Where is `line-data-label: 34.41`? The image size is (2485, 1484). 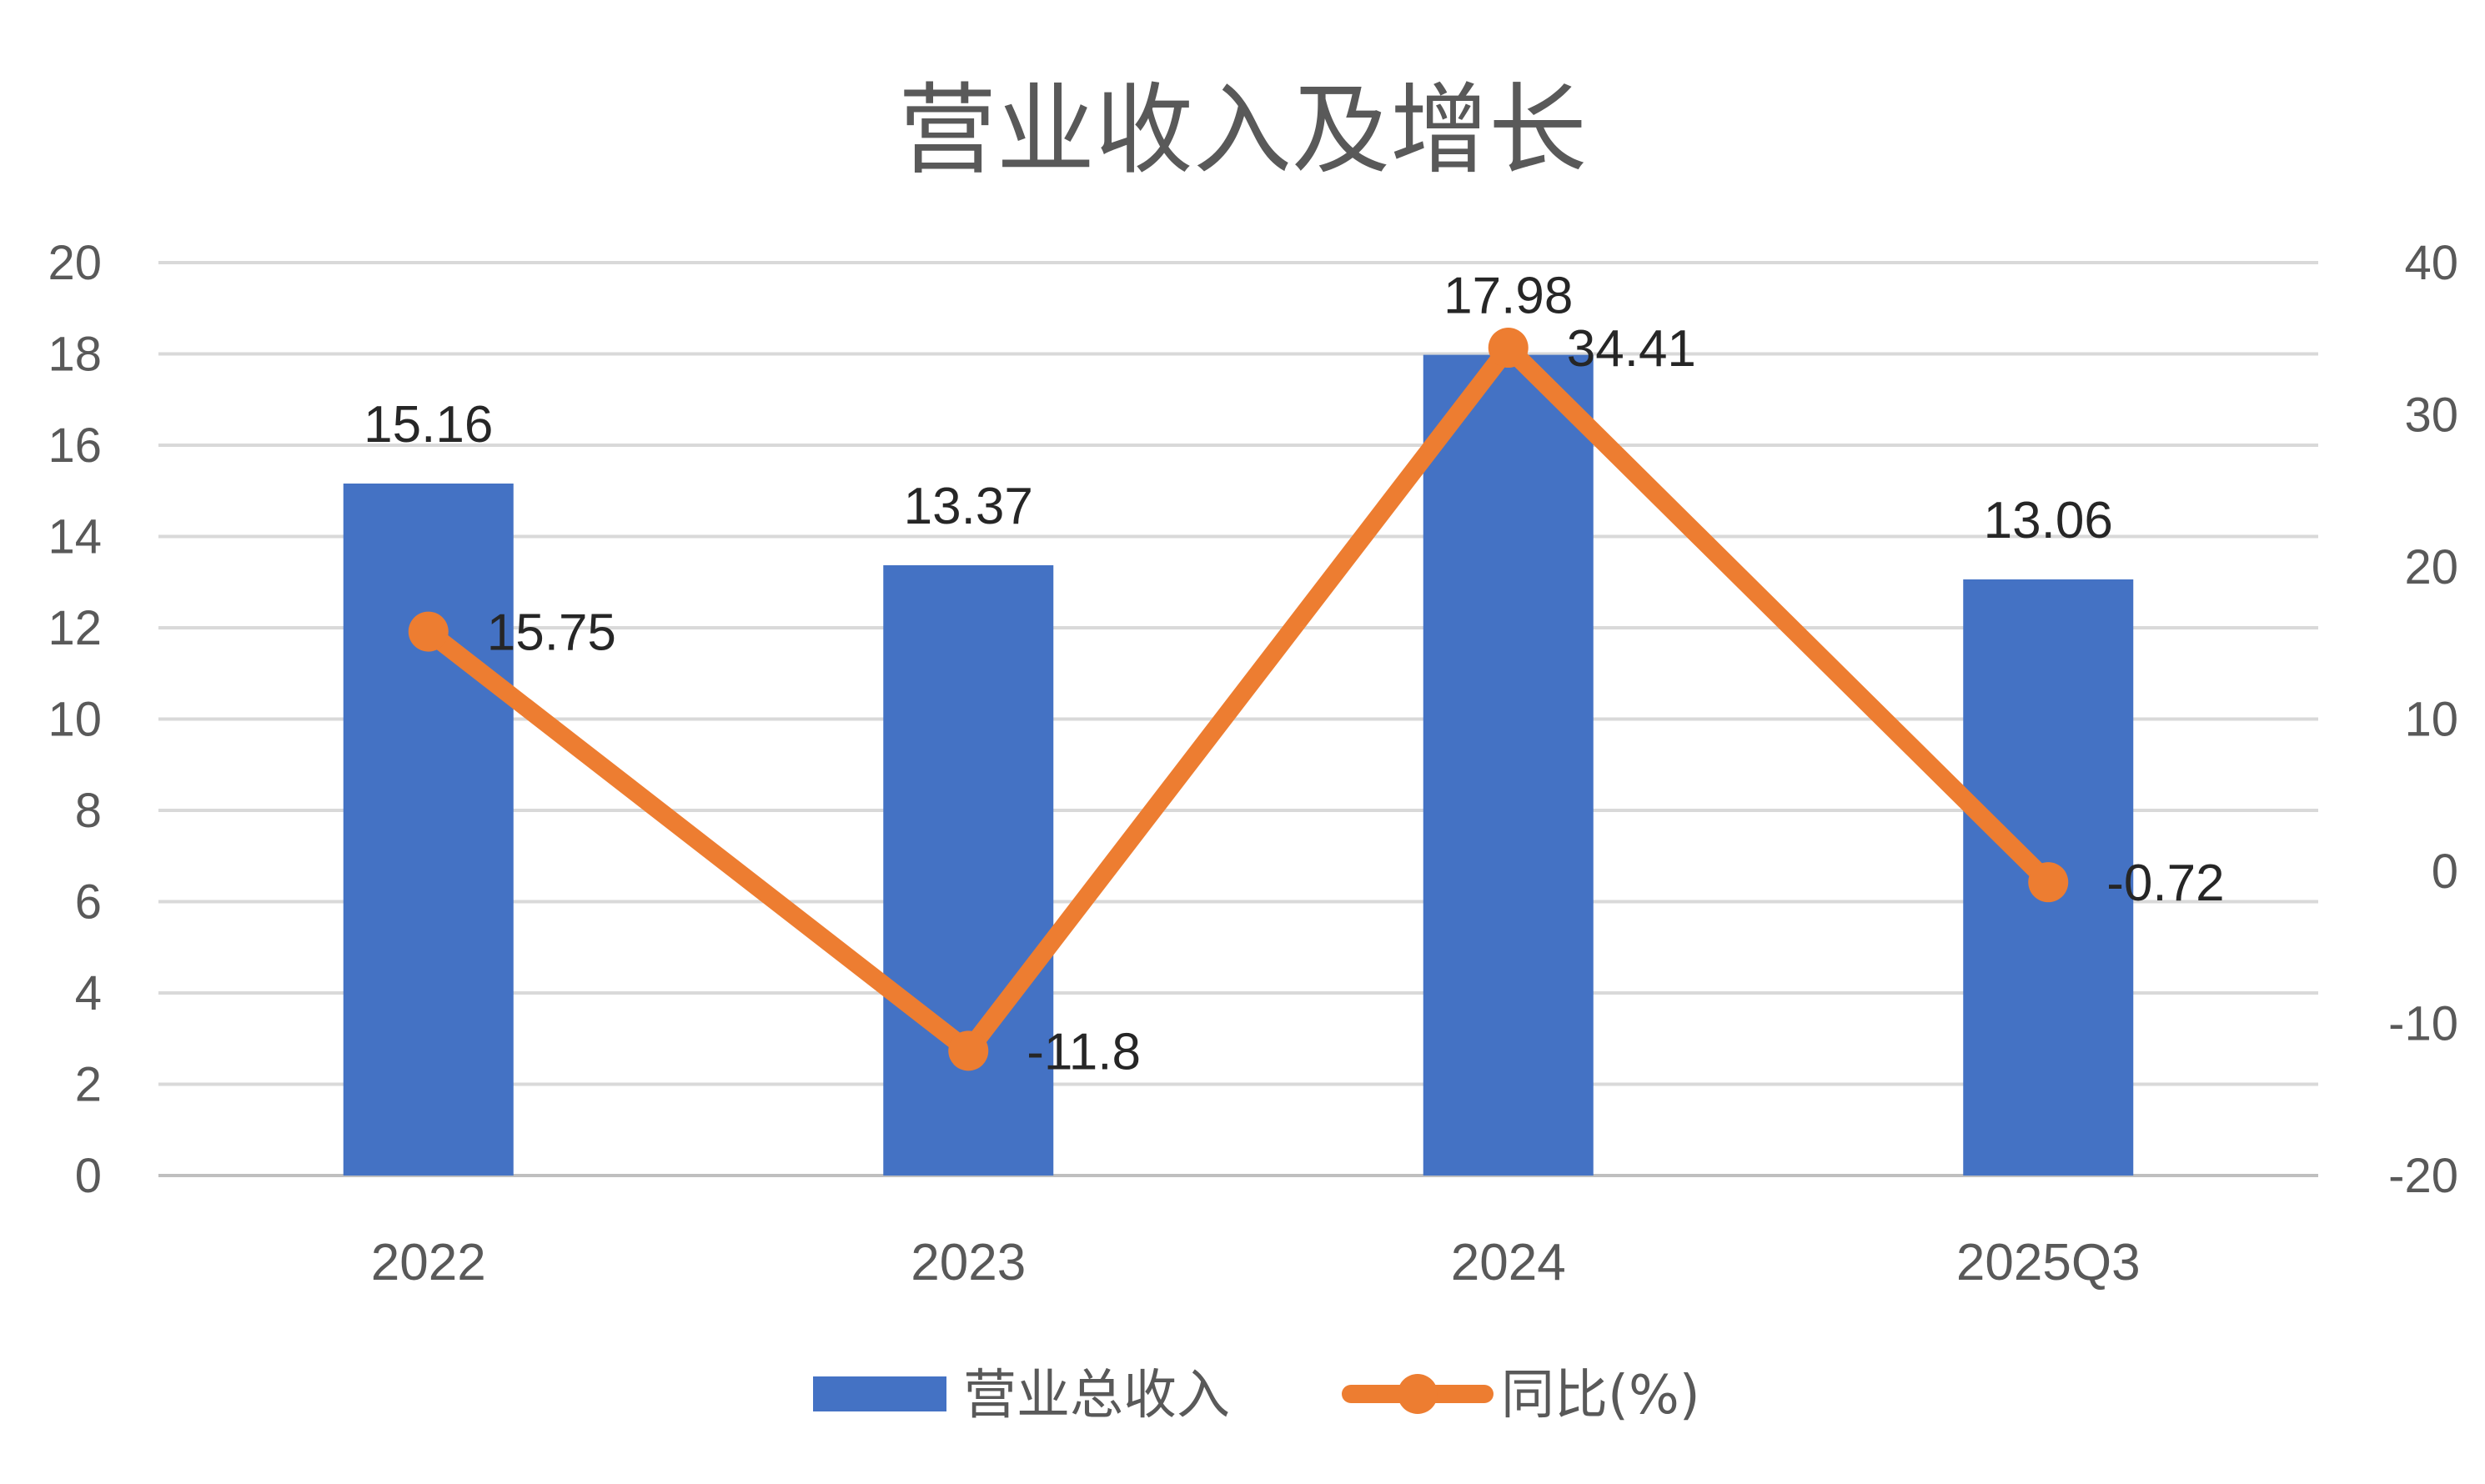 line-data-label: 34.41 is located at coordinates (1632, 349).